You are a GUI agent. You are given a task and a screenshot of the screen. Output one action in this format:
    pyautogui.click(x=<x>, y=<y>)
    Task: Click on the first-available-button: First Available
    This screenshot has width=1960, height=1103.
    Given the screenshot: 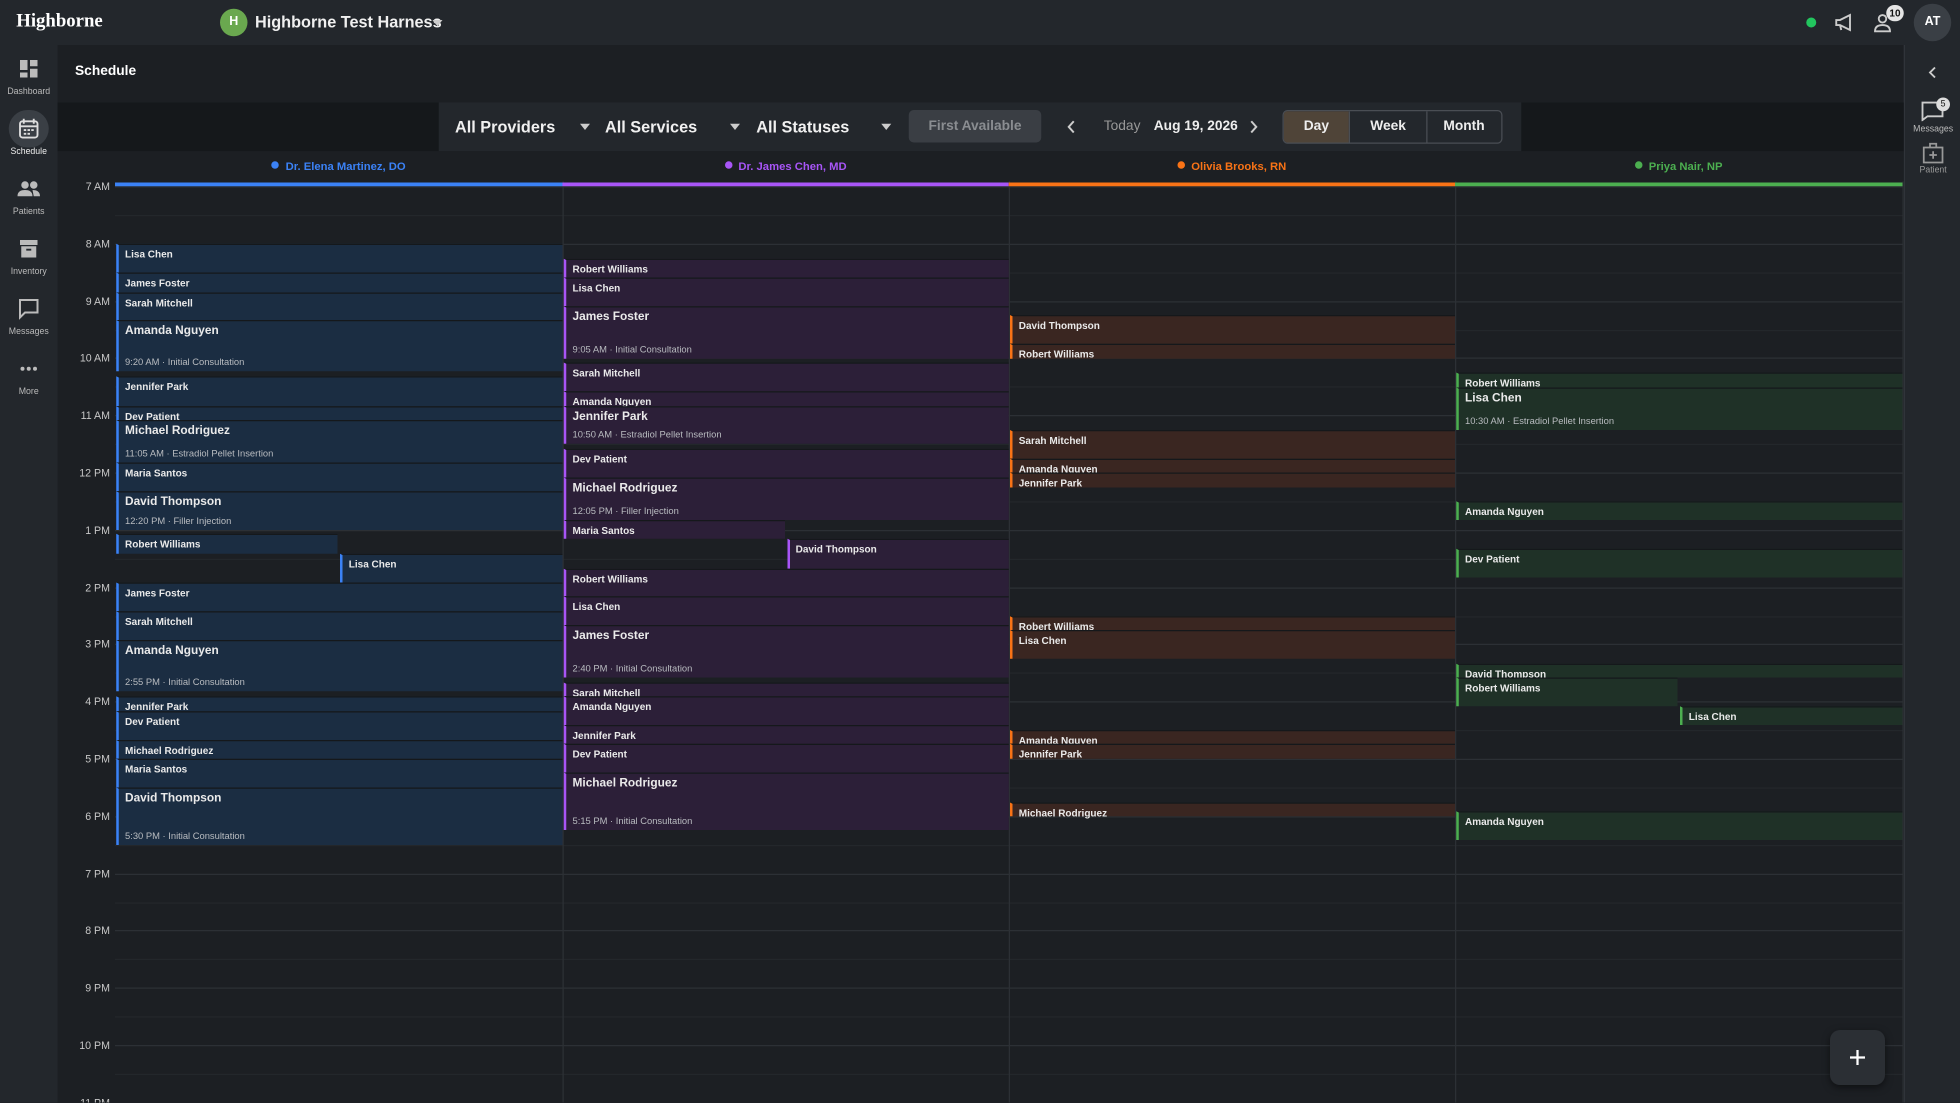 What is the action you would take?
    pyautogui.click(x=975, y=126)
    